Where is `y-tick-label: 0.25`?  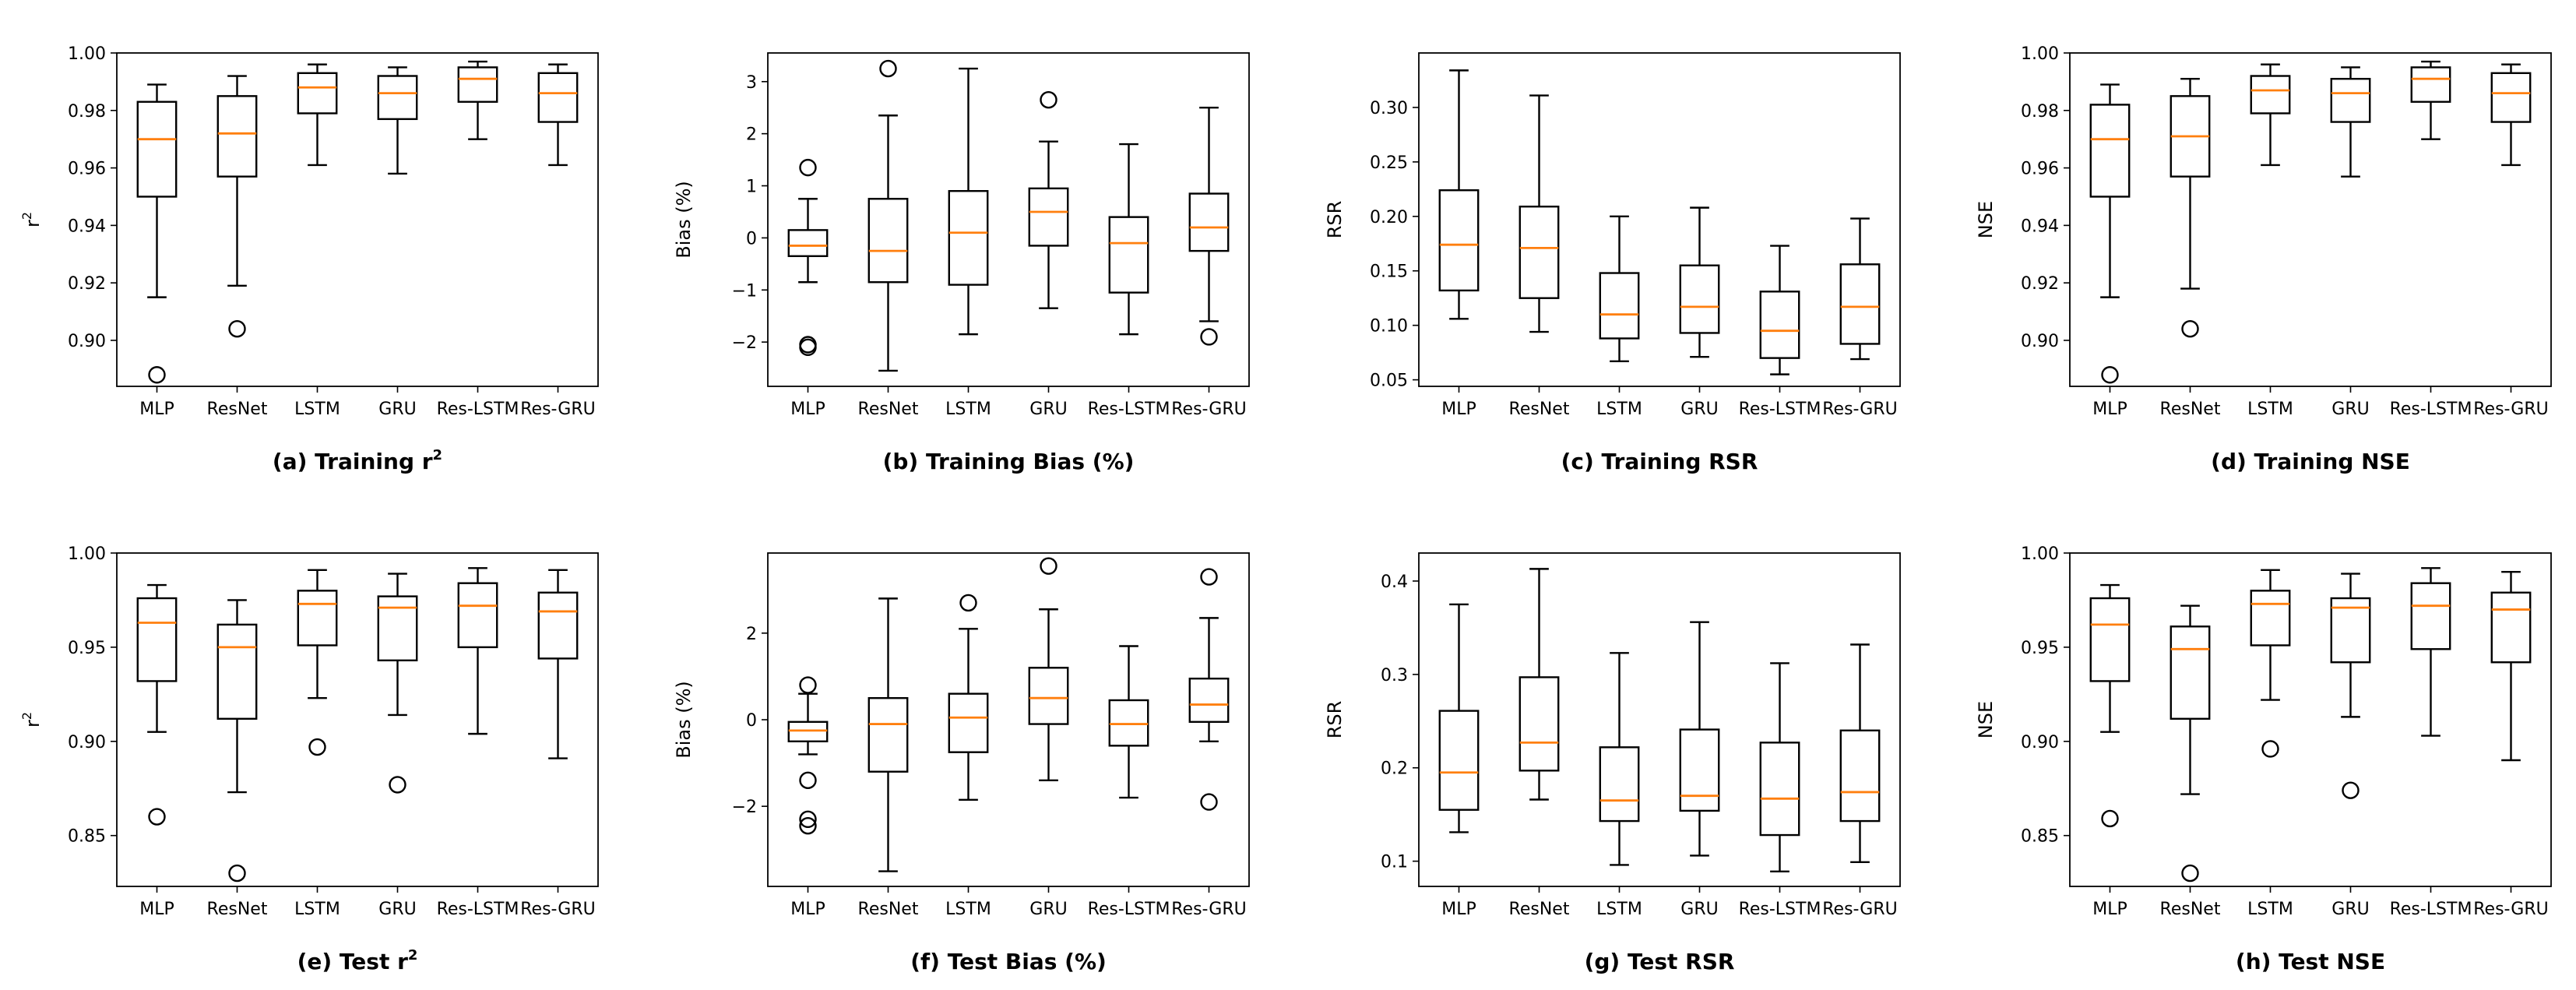
y-tick-label: 0.25 is located at coordinates (1389, 163).